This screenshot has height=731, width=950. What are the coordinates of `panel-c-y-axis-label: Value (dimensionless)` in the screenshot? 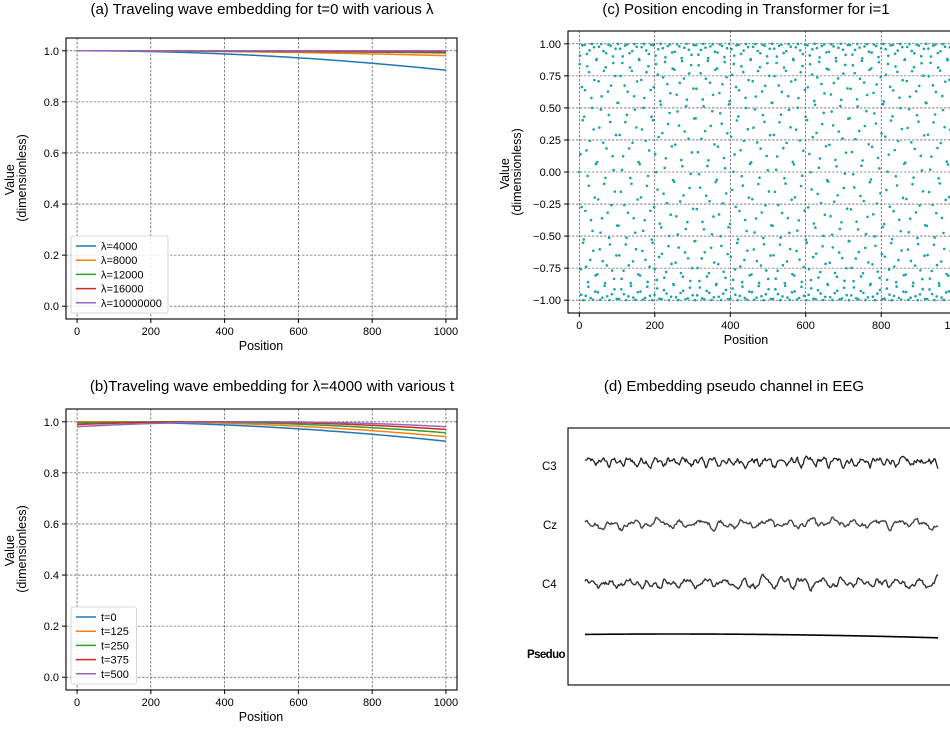 It's located at (511, 172).